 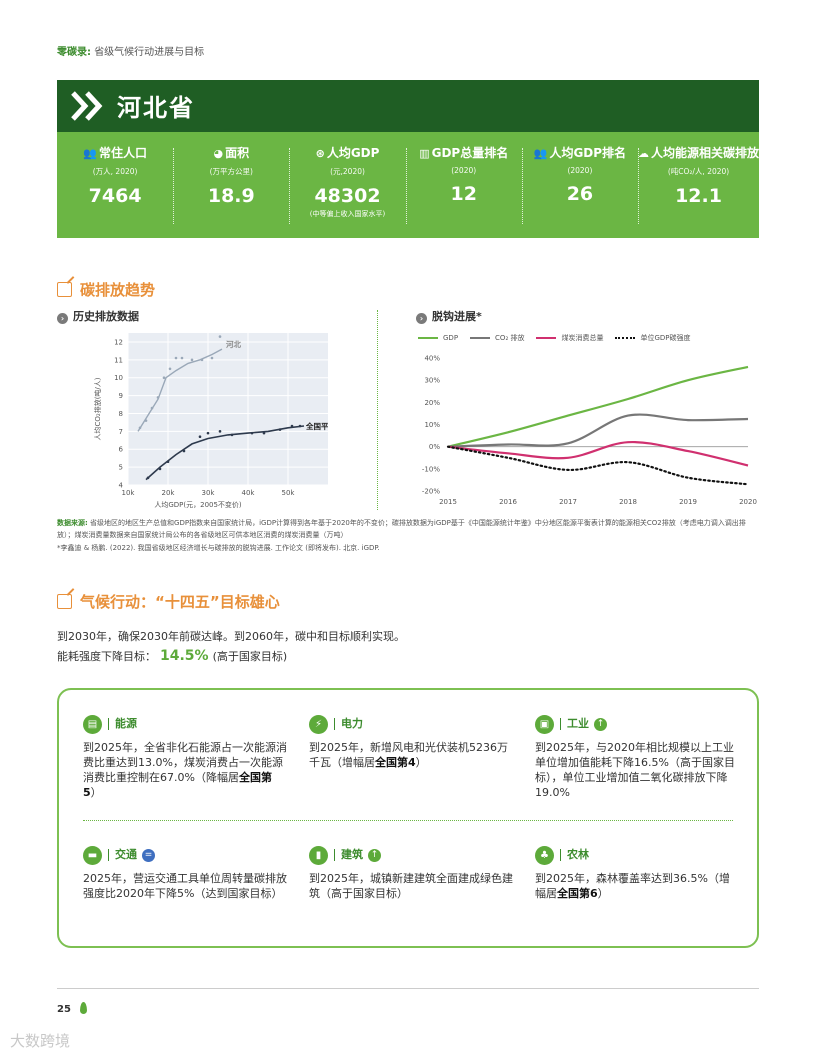 I want to click on target-name: 交通, so click(x=122, y=855).